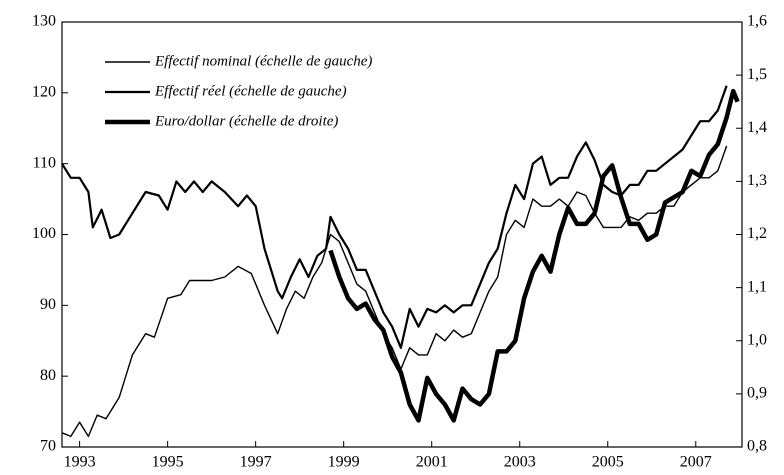 The width and height of the screenshot is (784, 475). Describe the element at coordinates (520, 462) in the screenshot. I see `x-tick-label: 2003` at that location.